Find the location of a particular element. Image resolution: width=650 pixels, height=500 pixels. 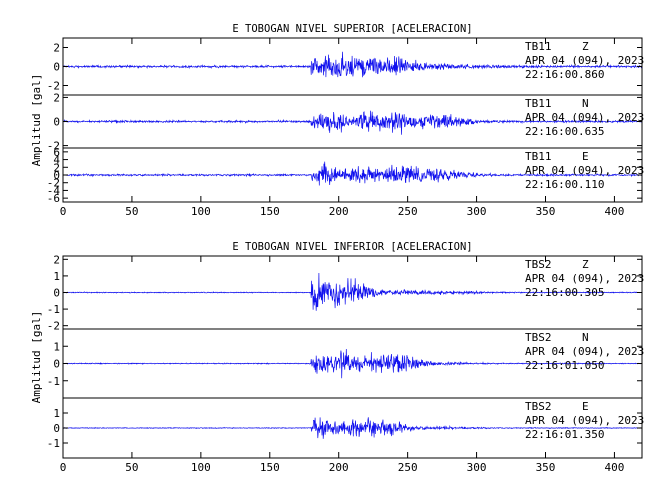

time-label: 22:16:01.050 is located at coordinates (564, 365).